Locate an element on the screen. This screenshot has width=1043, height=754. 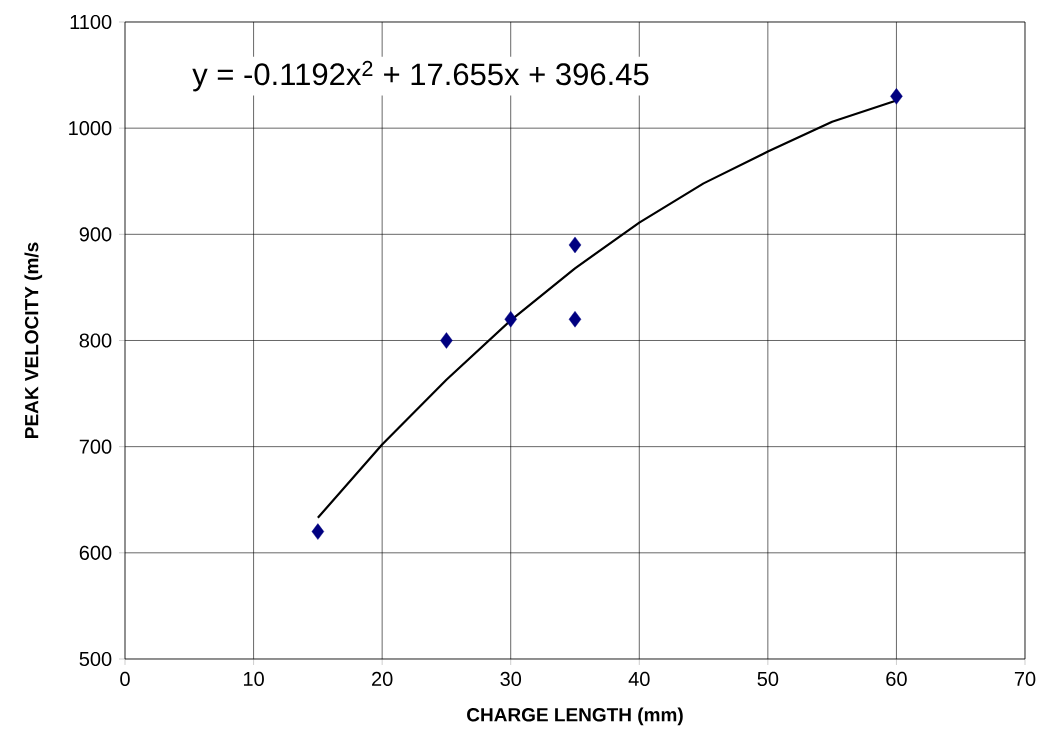
x-tick-label: 0 is located at coordinates (125, 679).